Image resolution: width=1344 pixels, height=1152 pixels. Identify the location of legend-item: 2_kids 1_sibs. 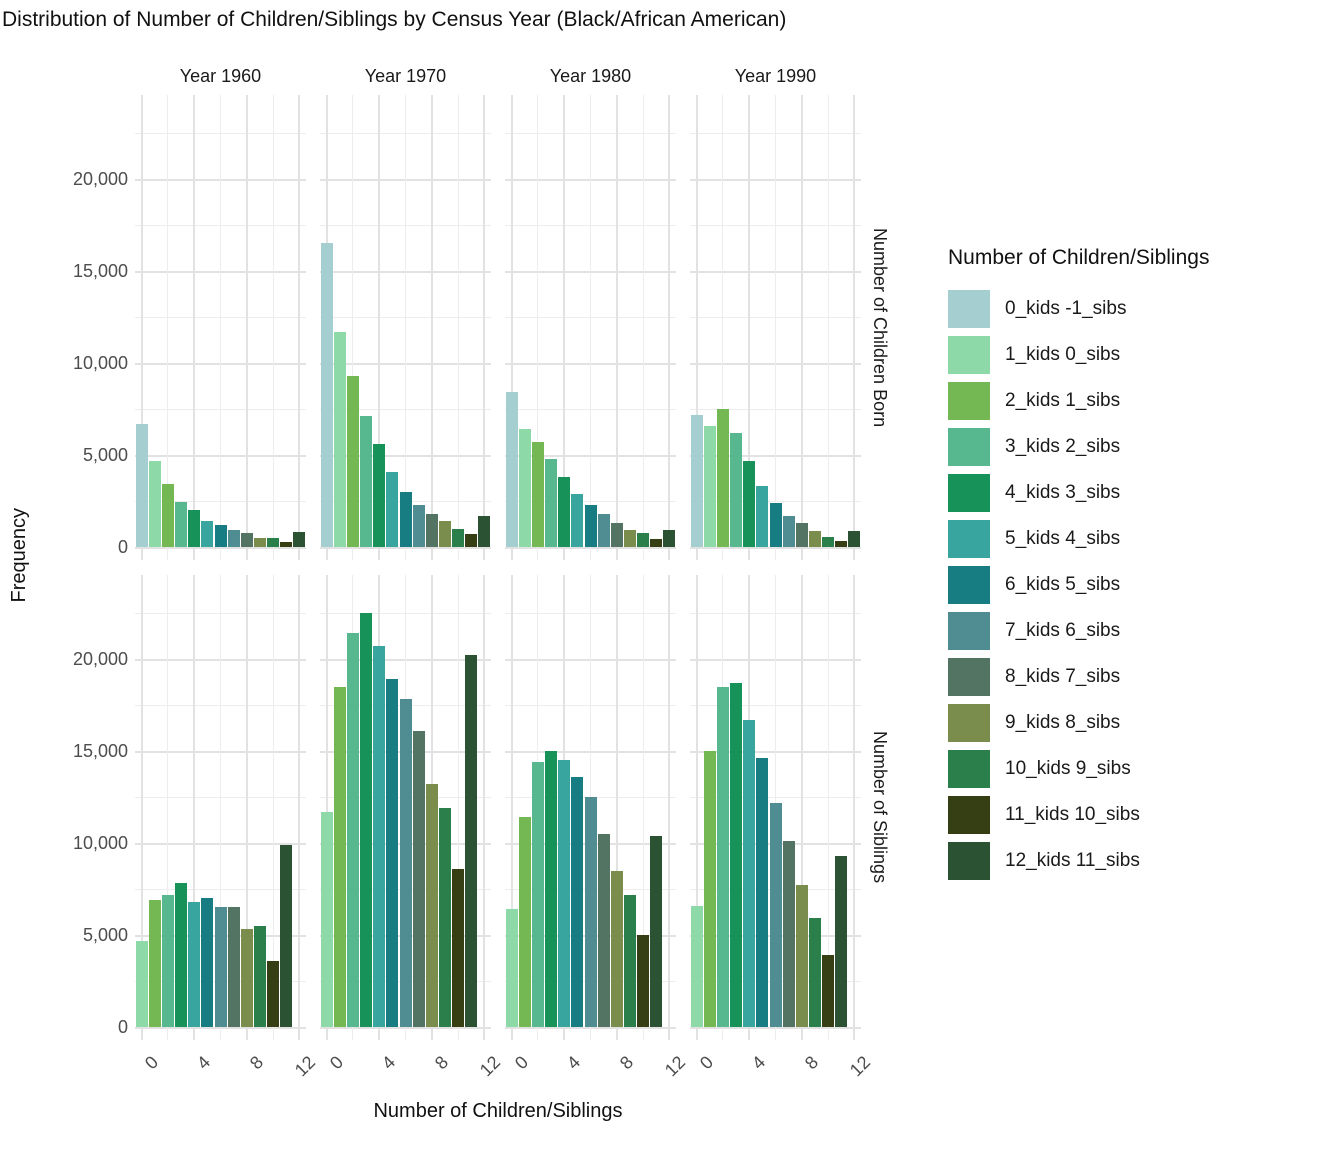
(1078, 401).